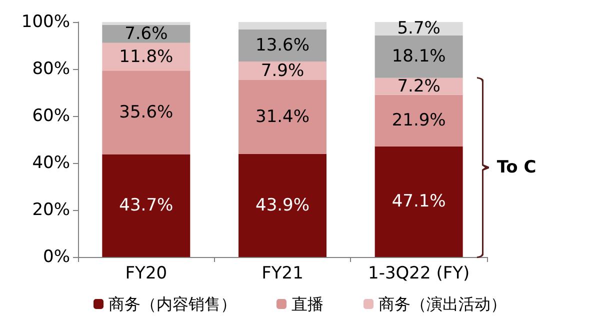 This screenshot has height=327, width=600. Describe the element at coordinates (51, 69) in the screenshot. I see `y-tick-label: 80%` at that location.